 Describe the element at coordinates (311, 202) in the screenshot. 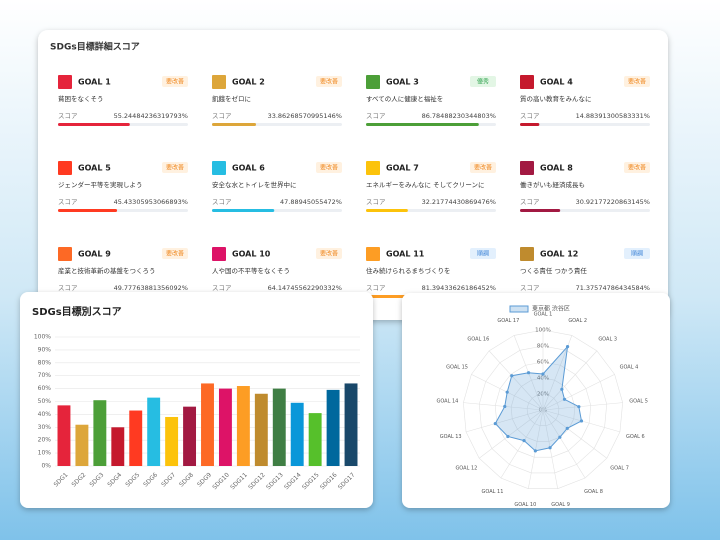

I see `score-value: 47.88945055472%` at that location.